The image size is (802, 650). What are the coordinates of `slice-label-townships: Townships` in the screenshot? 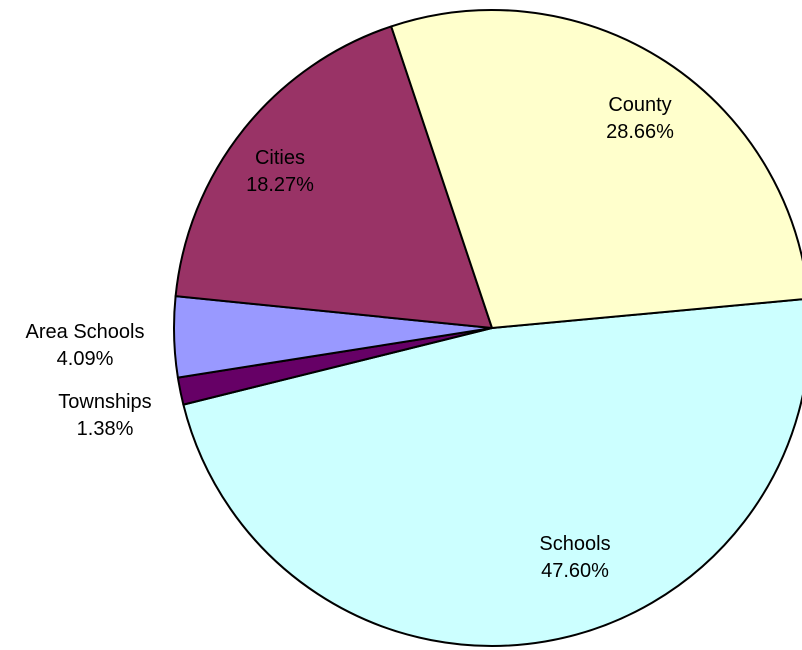 It's located at (104, 402).